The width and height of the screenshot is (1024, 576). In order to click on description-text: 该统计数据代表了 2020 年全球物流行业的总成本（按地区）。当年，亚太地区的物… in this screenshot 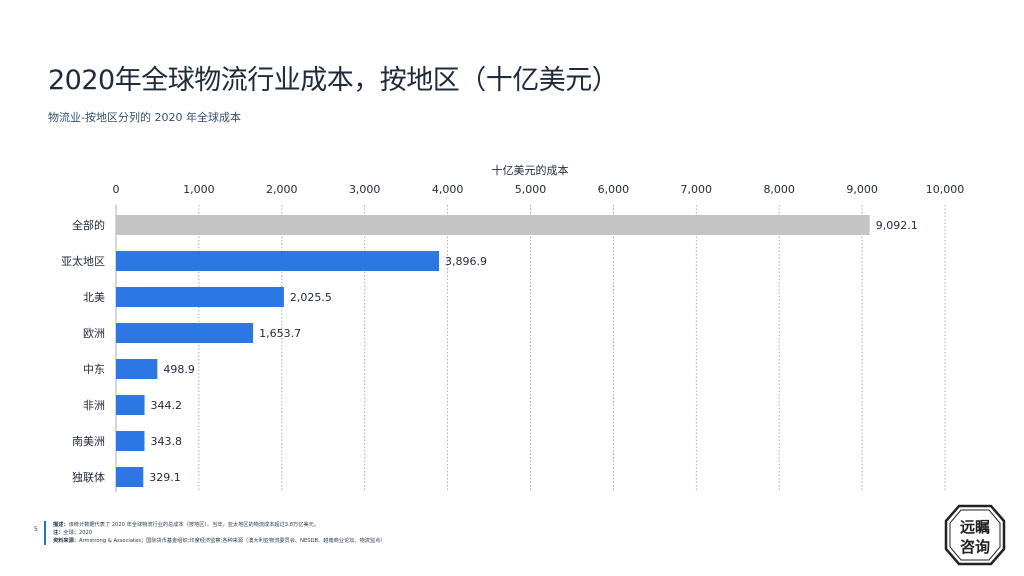, I will do `click(193, 525)`.